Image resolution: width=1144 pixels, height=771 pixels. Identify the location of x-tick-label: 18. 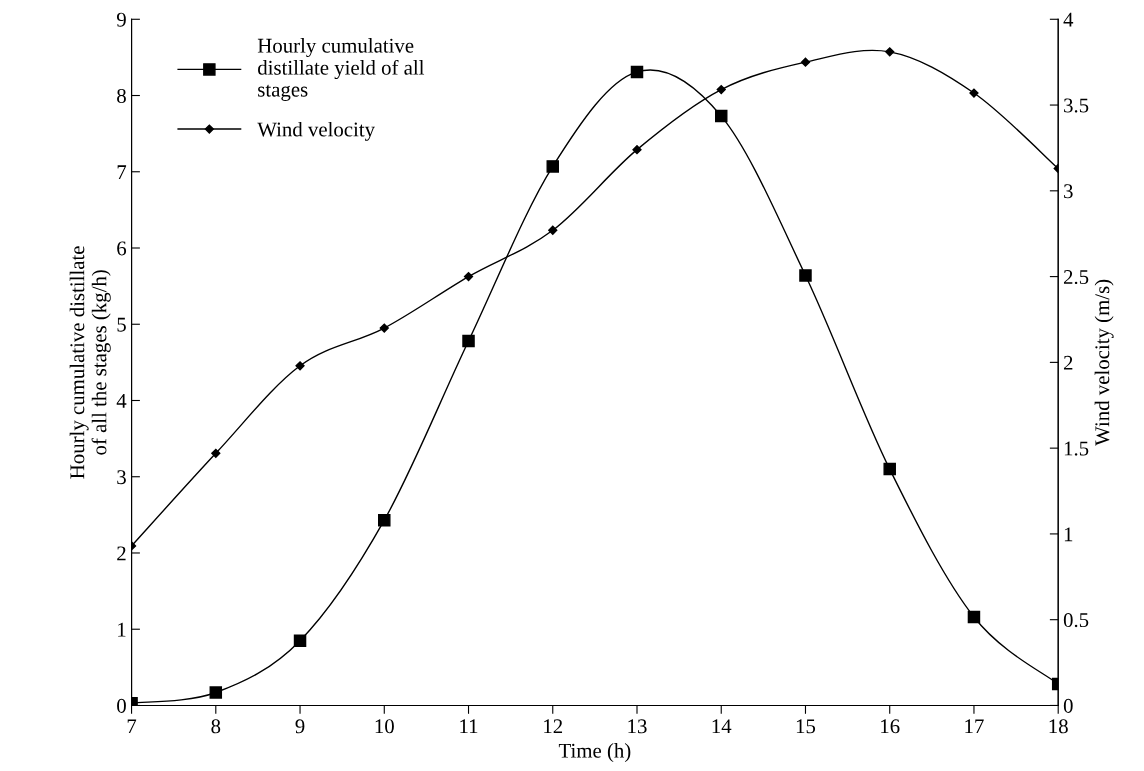
(1058, 726).